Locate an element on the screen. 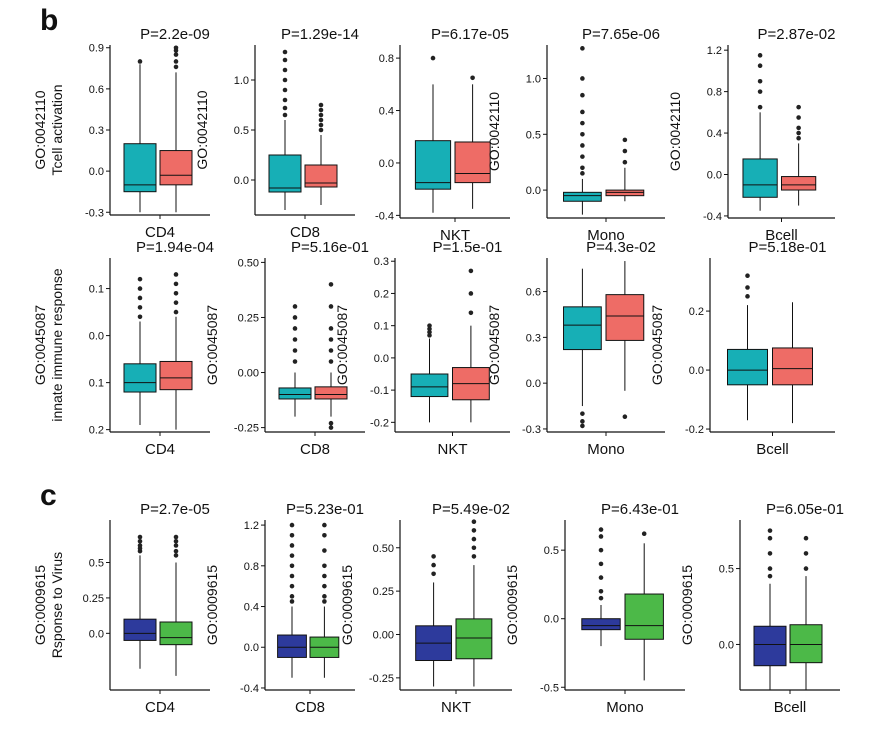 The height and width of the screenshot is (732, 870). chart-c-nkt: -0.25 0.00 0.25 0.50 NKT P=5.49e-02 GO:0009615 is located at coordinates (425, 608).